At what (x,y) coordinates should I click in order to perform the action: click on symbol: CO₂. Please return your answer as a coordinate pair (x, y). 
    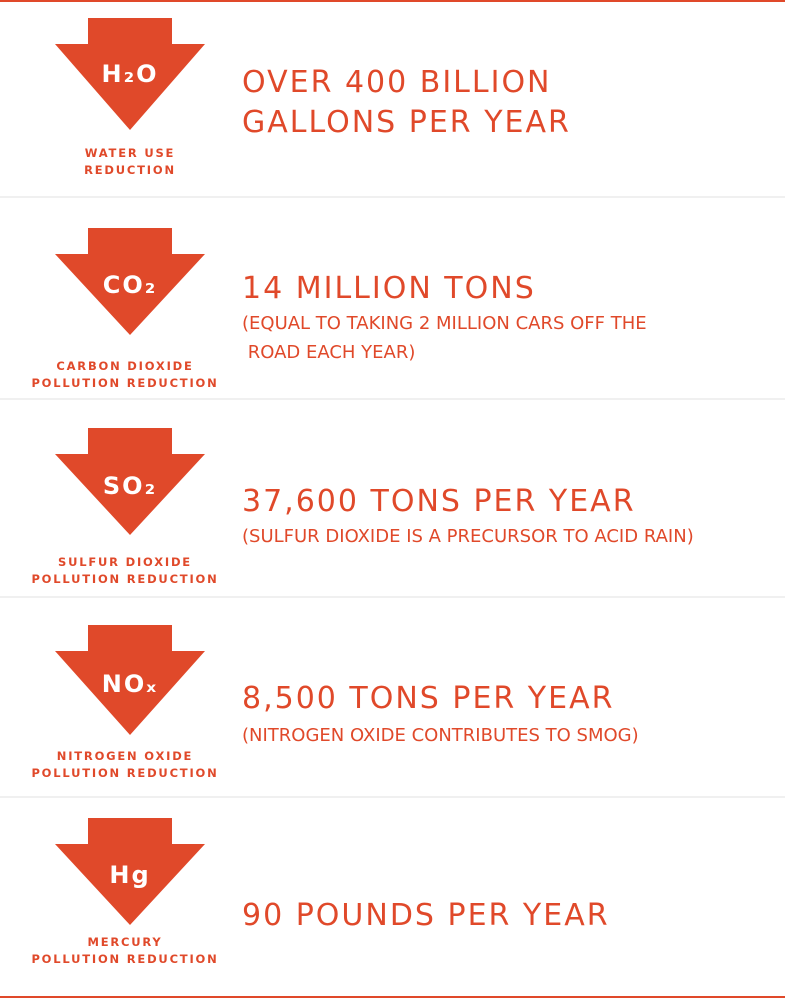
    Looking at the image, I should click on (130, 285).